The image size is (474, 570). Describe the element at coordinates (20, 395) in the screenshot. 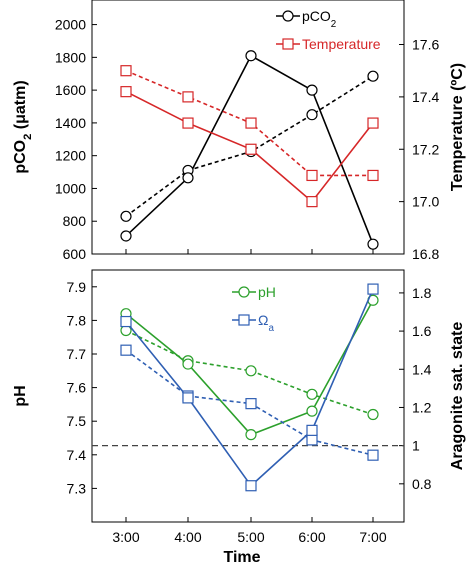

I see `left-axis-title: pH` at that location.